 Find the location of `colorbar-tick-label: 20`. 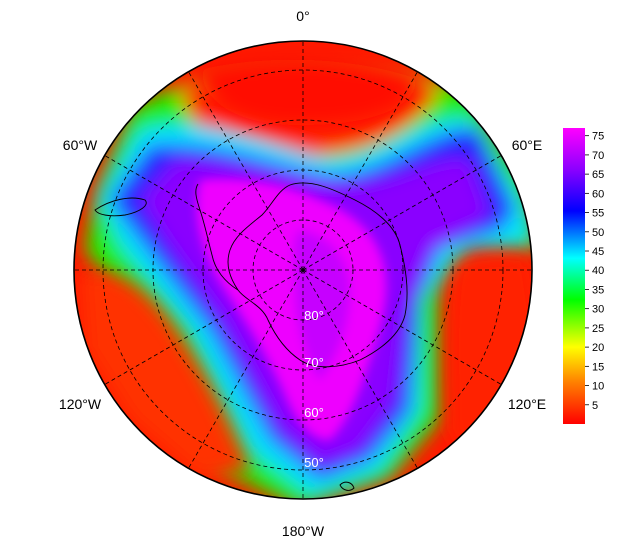

colorbar-tick-label: 20 is located at coordinates (598, 348).